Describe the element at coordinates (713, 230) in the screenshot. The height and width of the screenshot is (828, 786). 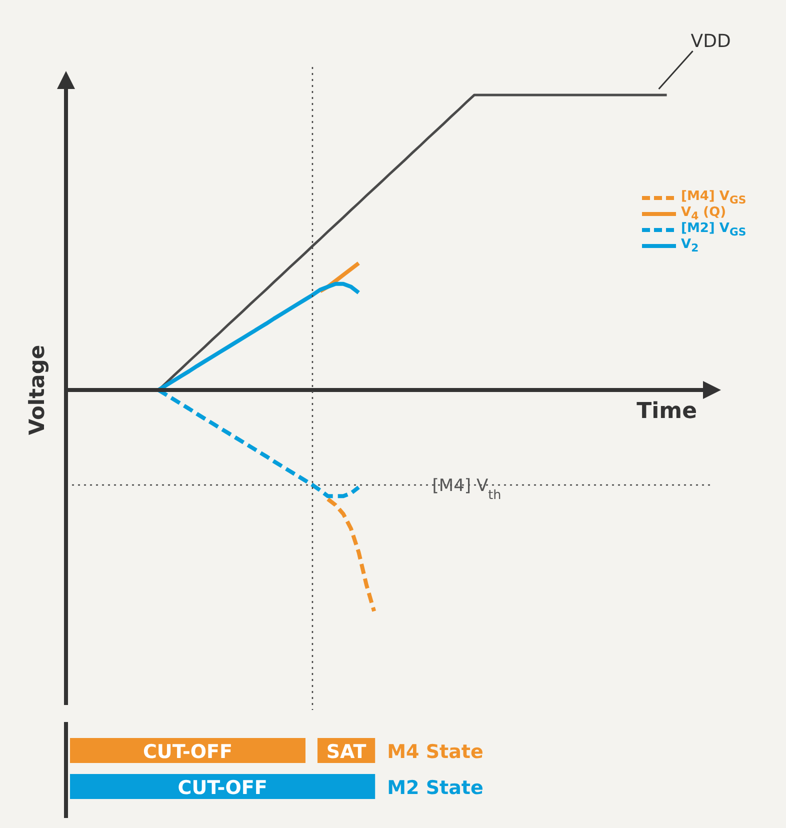
I see `legend-label: [M2] V$_{GS}$` at that location.